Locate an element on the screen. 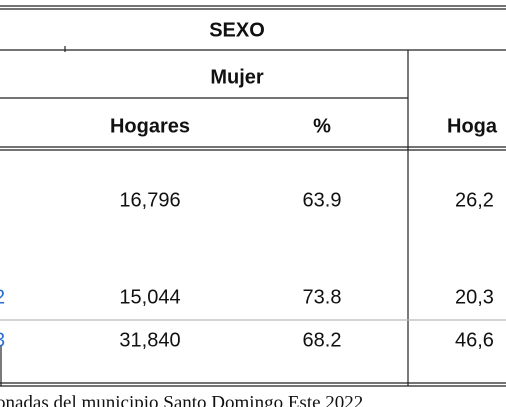 The image size is (506, 407). header-group: Mujer is located at coordinates (237, 77).